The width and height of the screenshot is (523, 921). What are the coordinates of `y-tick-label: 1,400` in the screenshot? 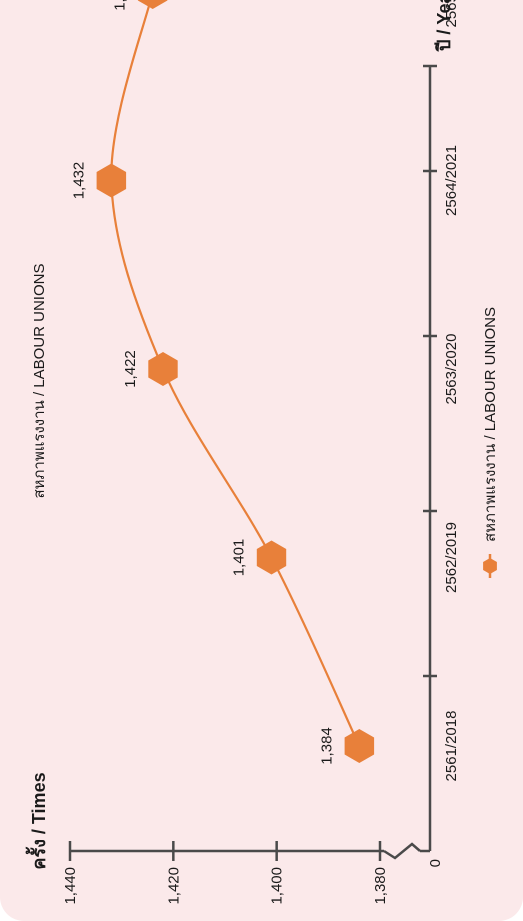 It's located at (277, 886).